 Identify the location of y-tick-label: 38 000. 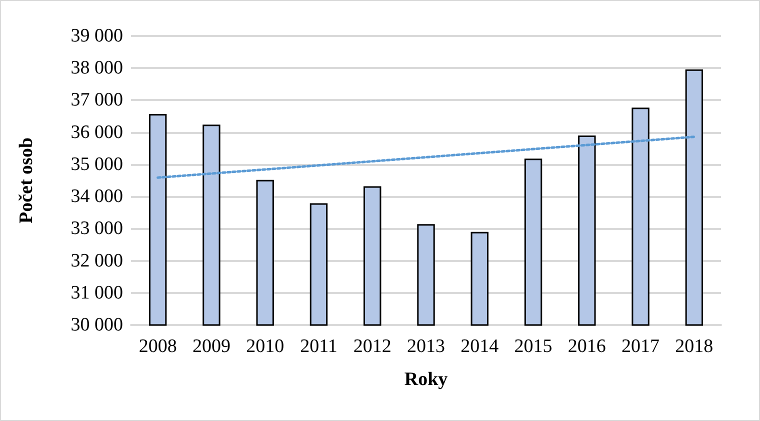
(96, 68).